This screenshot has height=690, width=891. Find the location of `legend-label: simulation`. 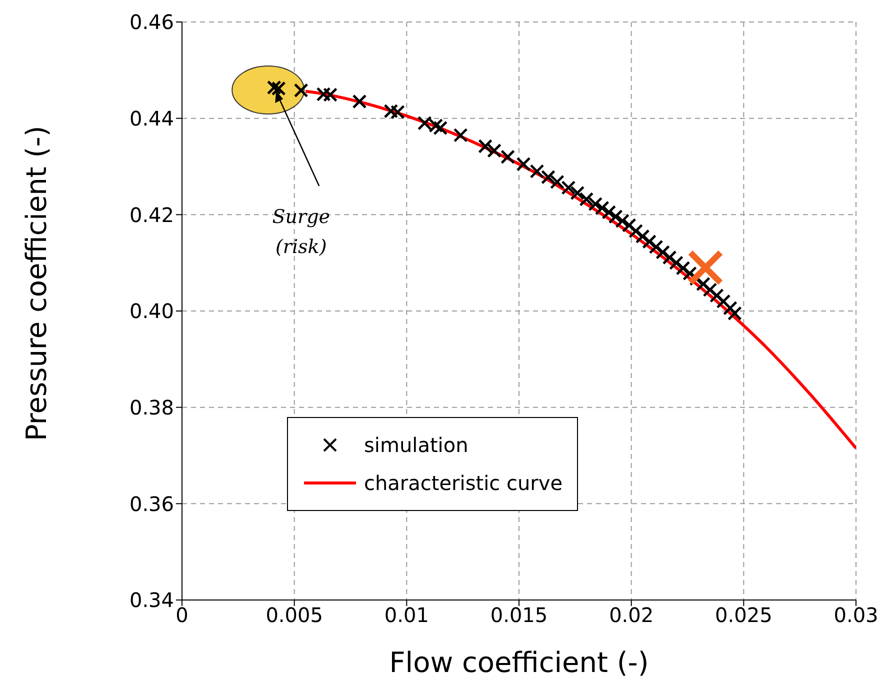

legend-label: simulation is located at coordinates (416, 445).